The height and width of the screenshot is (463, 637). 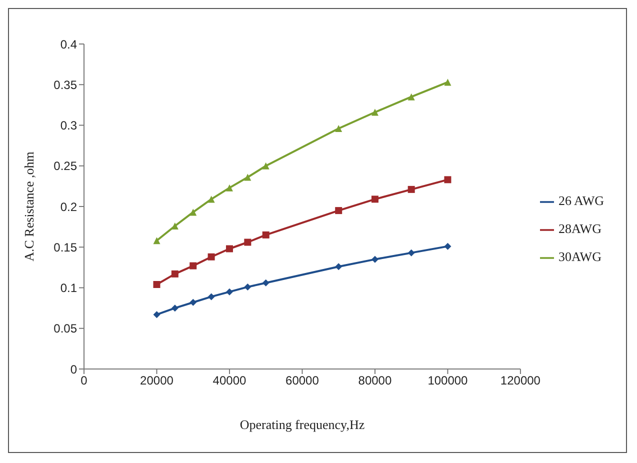 What do you see at coordinates (581, 200) in the screenshot?
I see `legend-label: 26 AWG` at bounding box center [581, 200].